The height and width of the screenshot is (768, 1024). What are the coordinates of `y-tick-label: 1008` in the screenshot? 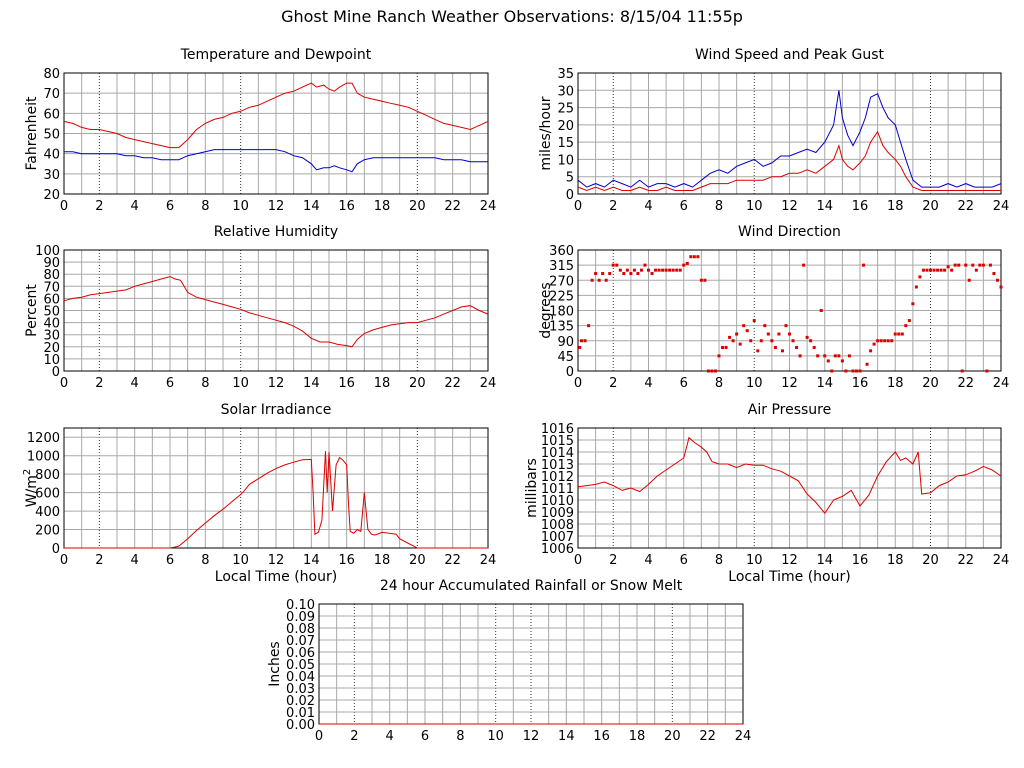 It's located at (557, 525).